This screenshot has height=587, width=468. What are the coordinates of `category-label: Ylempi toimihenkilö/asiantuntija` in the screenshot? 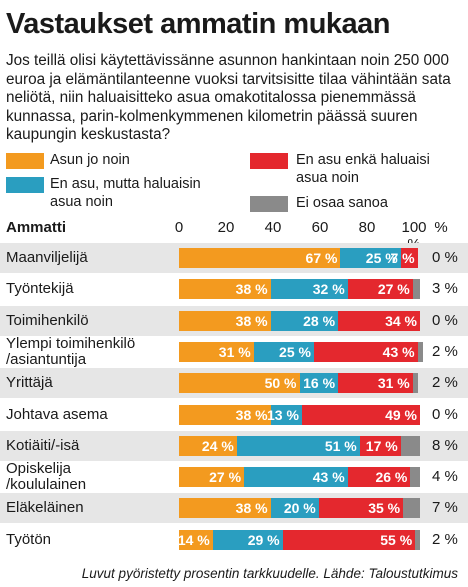 It's located at (71, 351).